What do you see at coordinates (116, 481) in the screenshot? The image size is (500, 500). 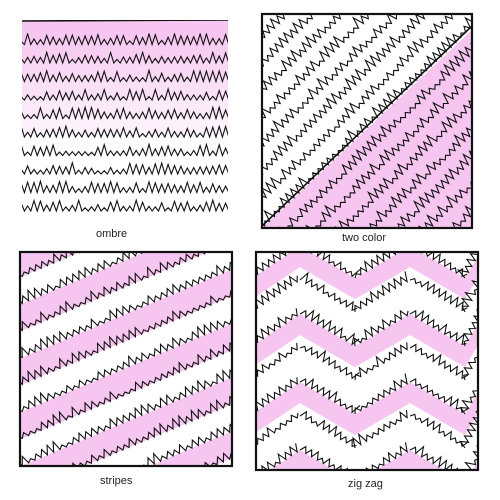 I see `caption-stripes: stripes` at bounding box center [116, 481].